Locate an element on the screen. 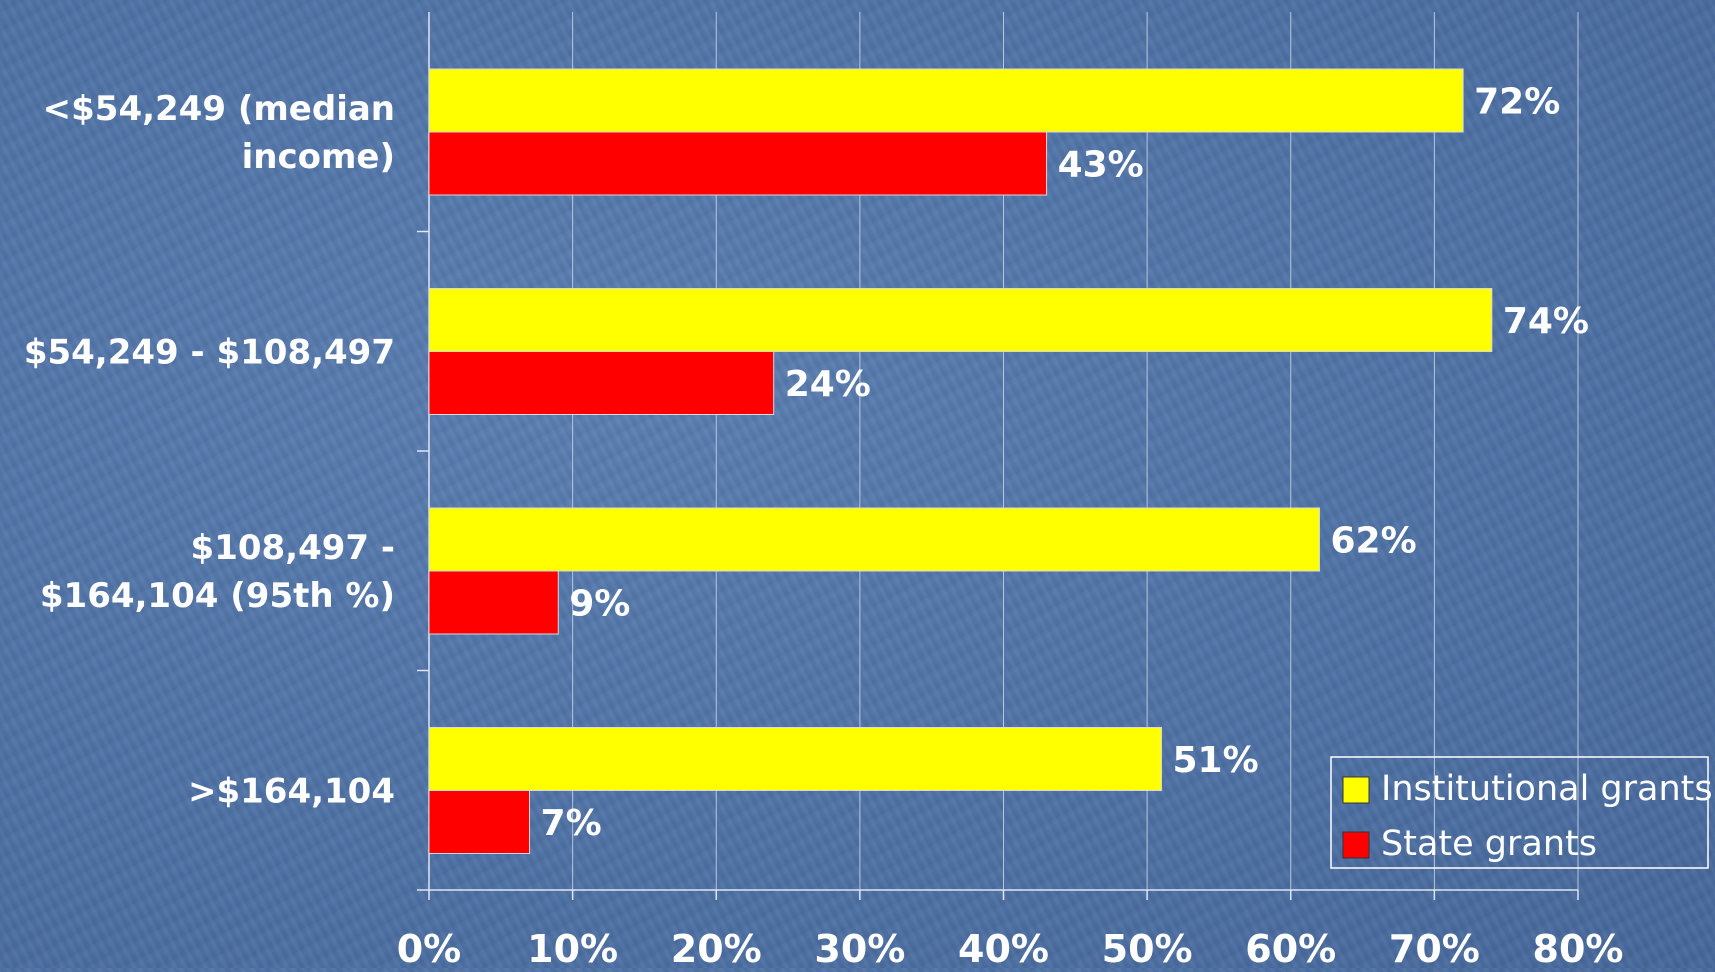 The height and width of the screenshot is (972, 1715). x-tick-label: 70% is located at coordinates (1434, 947).